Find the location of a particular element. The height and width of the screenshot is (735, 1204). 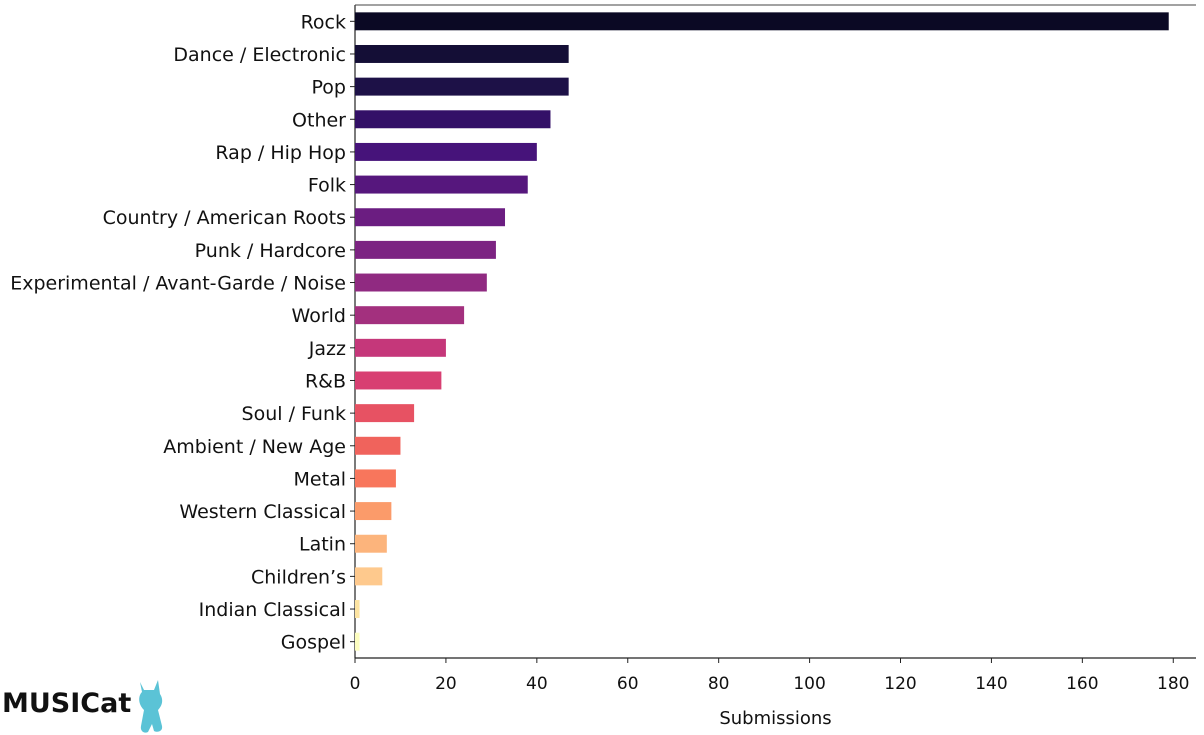

x-tick-label: 20 is located at coordinates (446, 684).